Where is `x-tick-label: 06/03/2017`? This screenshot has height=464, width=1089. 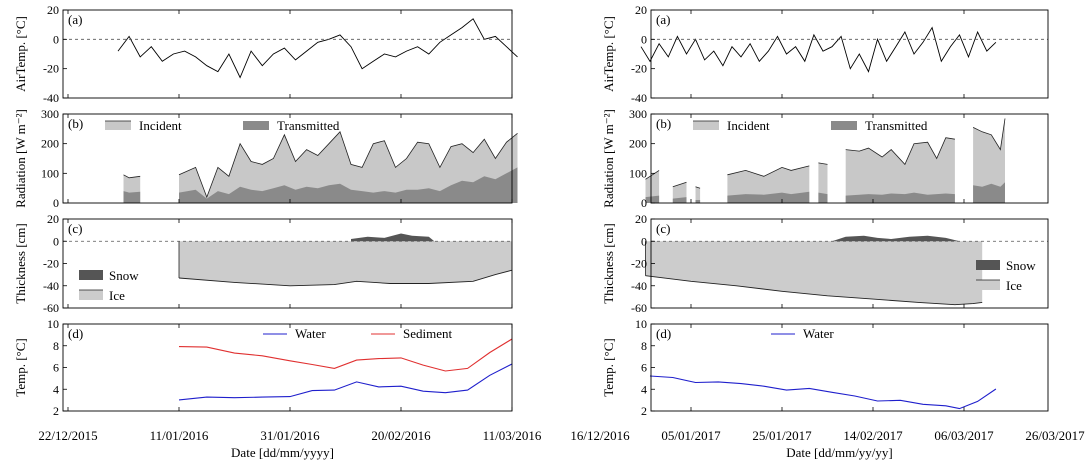
x-tick-label: 06/03/2017 is located at coordinates (964, 435).